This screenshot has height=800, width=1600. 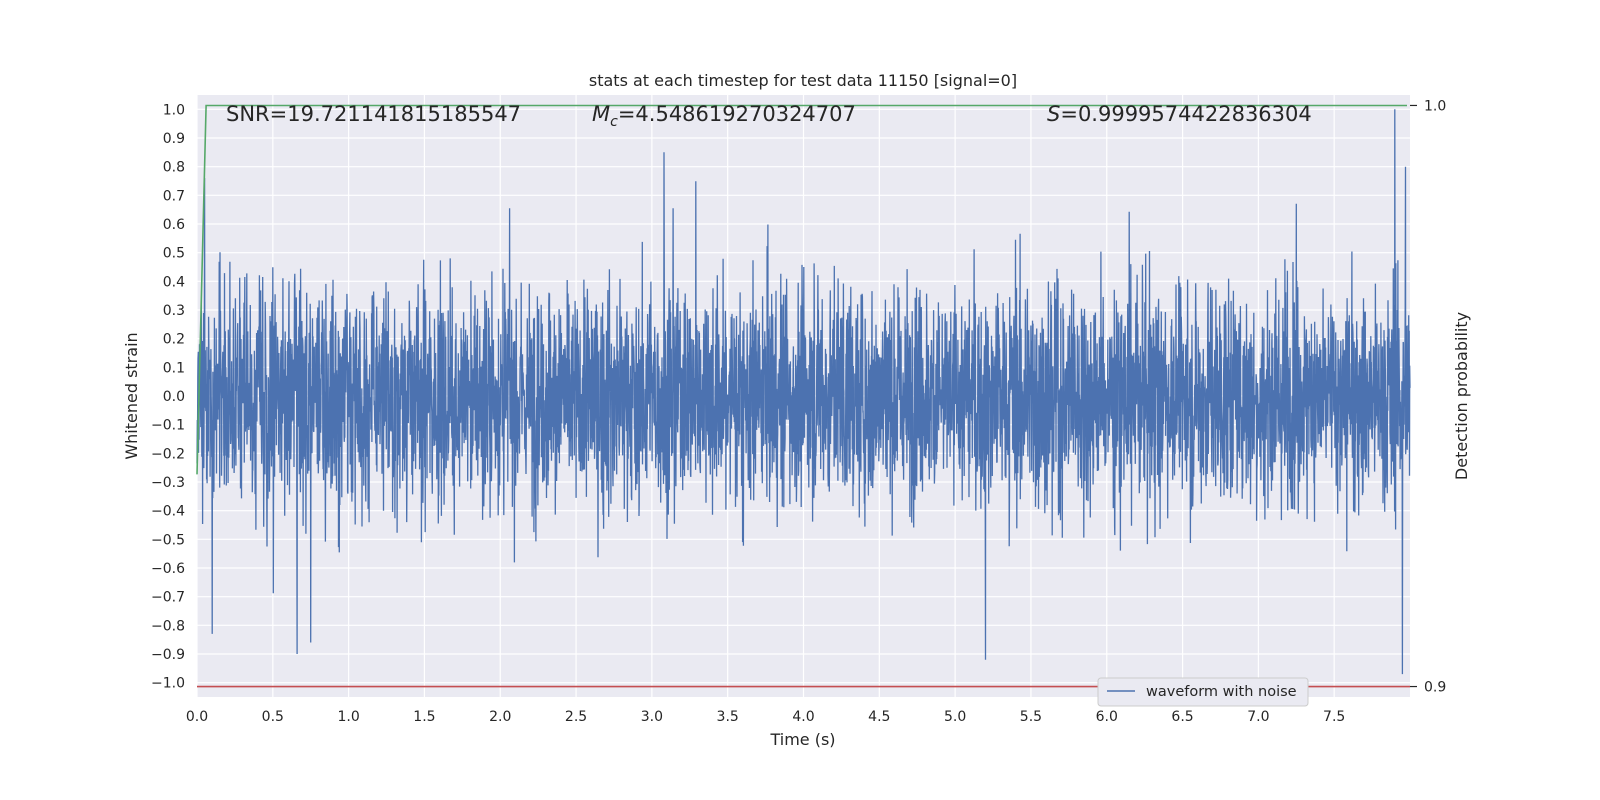 I want to click on y-tick-label: −0.3, so click(x=168, y=483).